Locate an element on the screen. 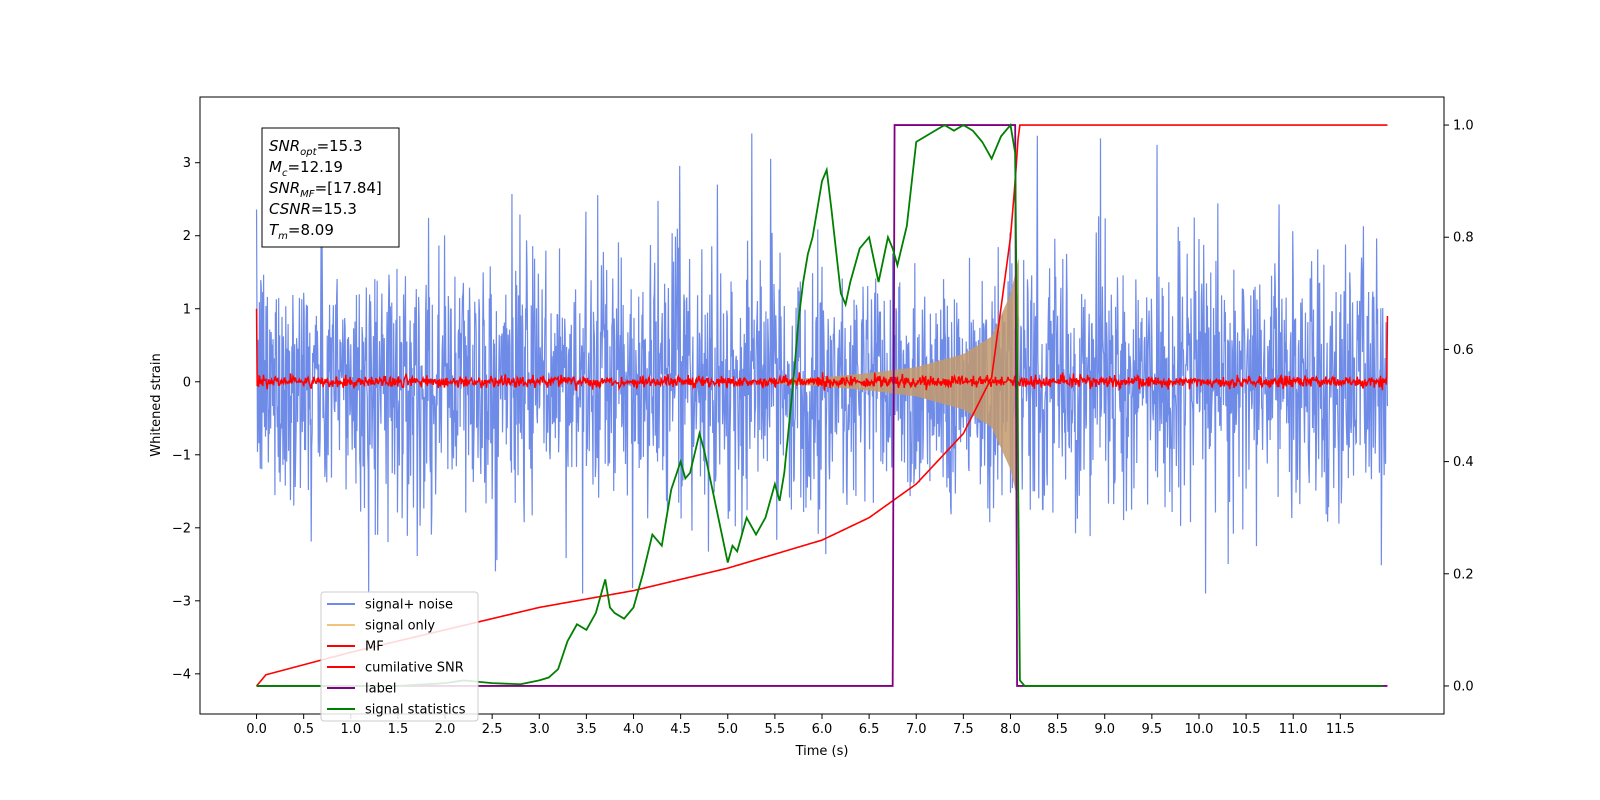 Image resolution: width=1600 pixels, height=800 pixels. y-tick-label: −3 is located at coordinates (181, 601).